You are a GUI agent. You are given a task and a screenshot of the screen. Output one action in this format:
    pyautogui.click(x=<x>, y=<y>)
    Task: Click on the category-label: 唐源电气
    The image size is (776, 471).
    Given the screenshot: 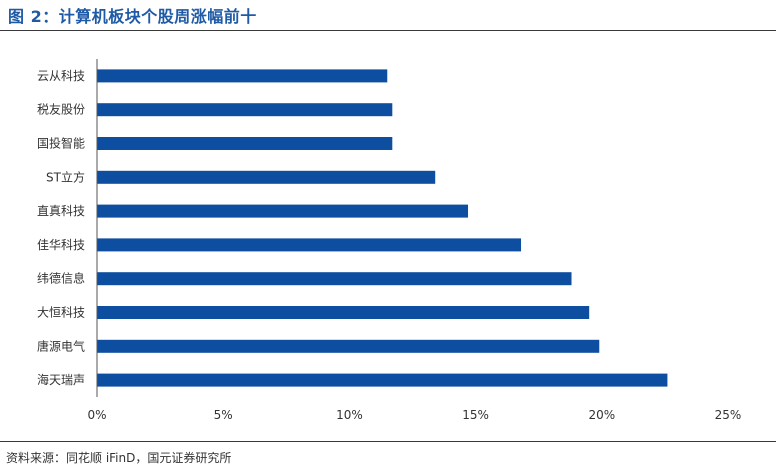 What is the action you would take?
    pyautogui.click(x=61, y=345)
    